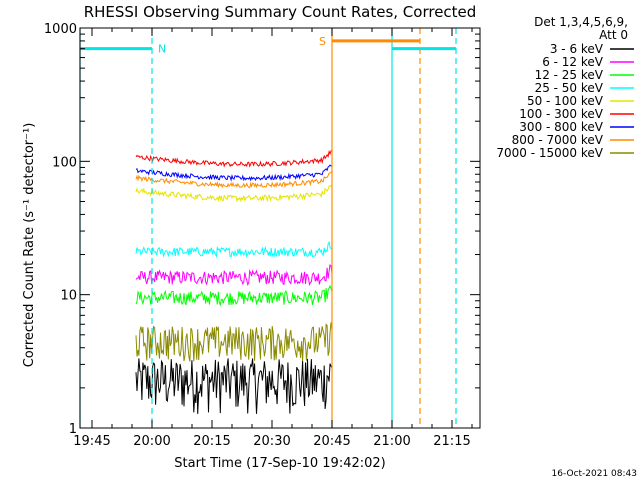 This screenshot has width=640, height=480. I want to click on x-tick-label: 20:45, so click(331, 441).